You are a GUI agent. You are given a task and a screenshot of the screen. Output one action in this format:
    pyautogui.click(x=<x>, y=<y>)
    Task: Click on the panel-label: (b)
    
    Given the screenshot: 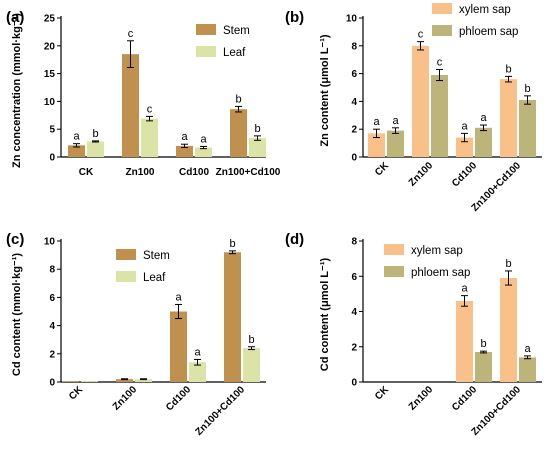 What is the action you would take?
    pyautogui.click(x=294, y=17)
    